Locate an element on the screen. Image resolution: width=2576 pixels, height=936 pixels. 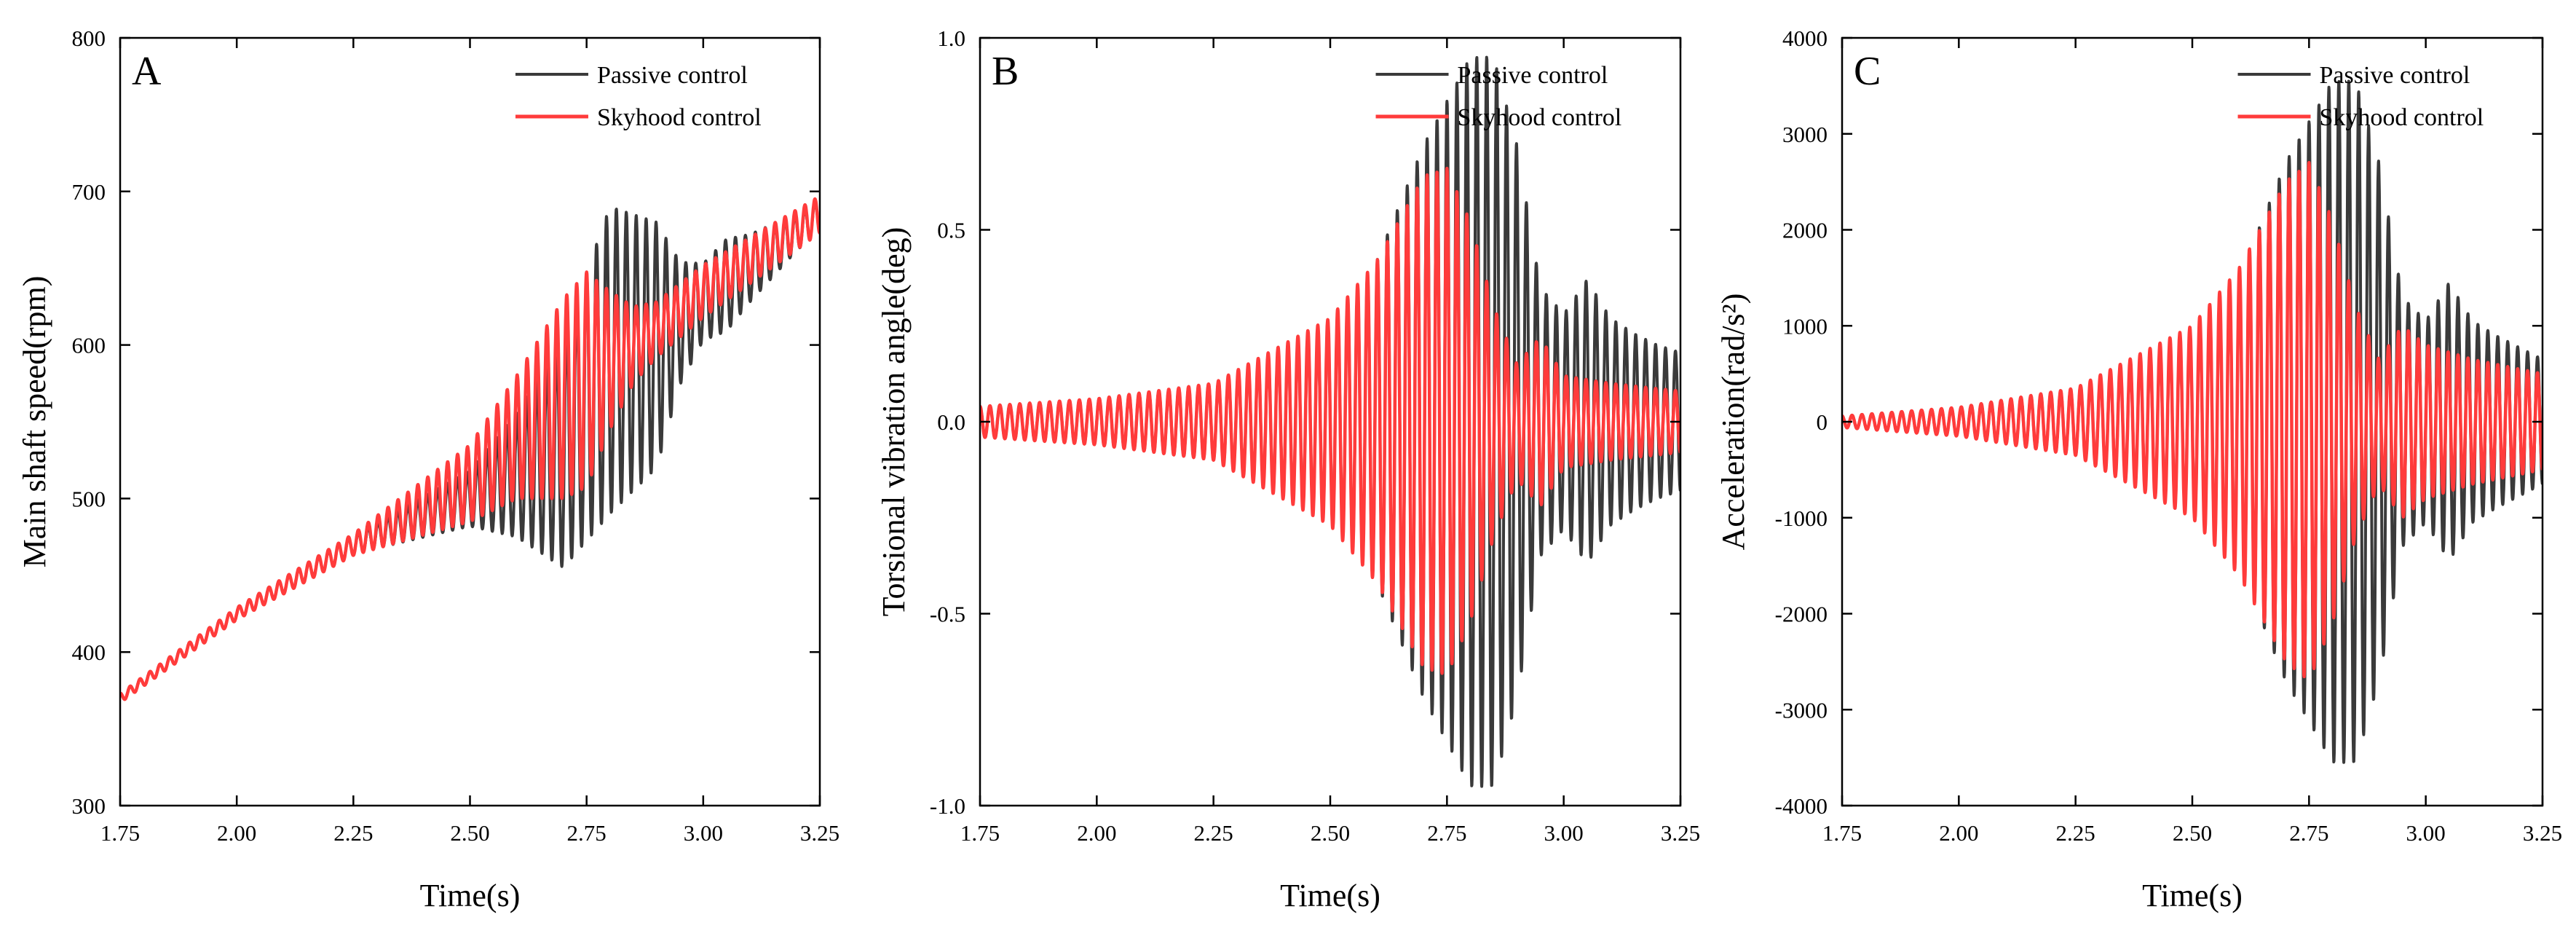
y-tick-label: 0 is located at coordinates (1823, 422).